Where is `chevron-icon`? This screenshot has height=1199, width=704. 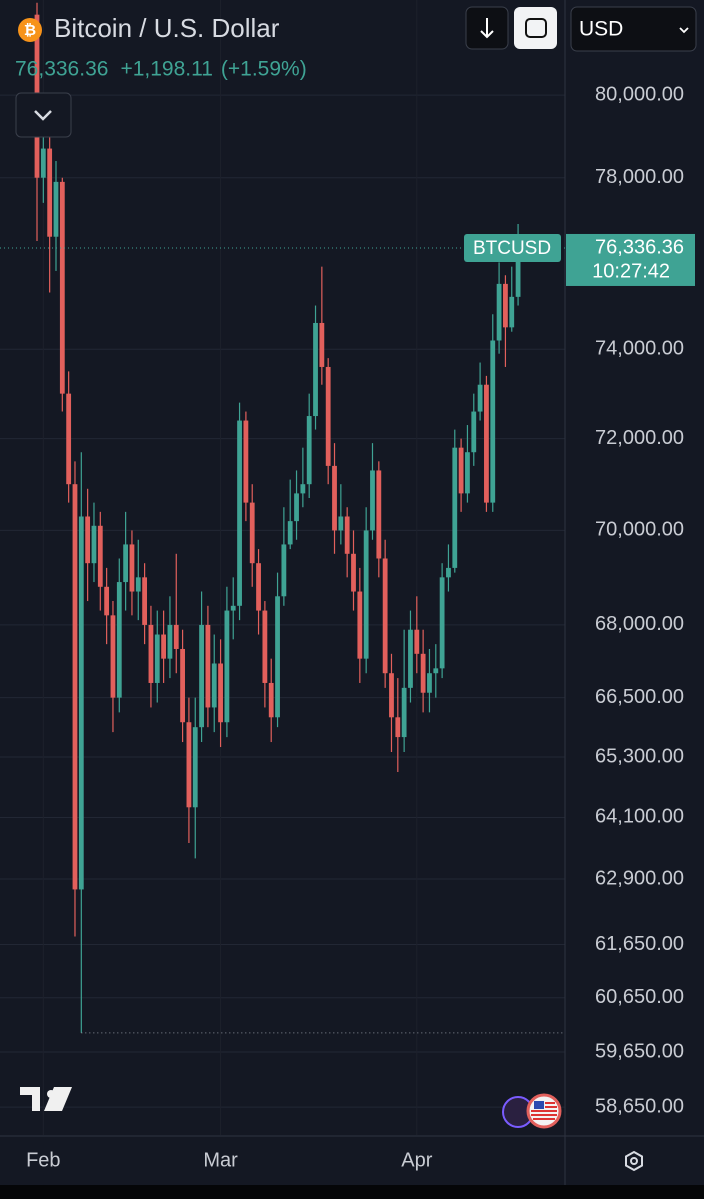 chevron-icon is located at coordinates (43, 115).